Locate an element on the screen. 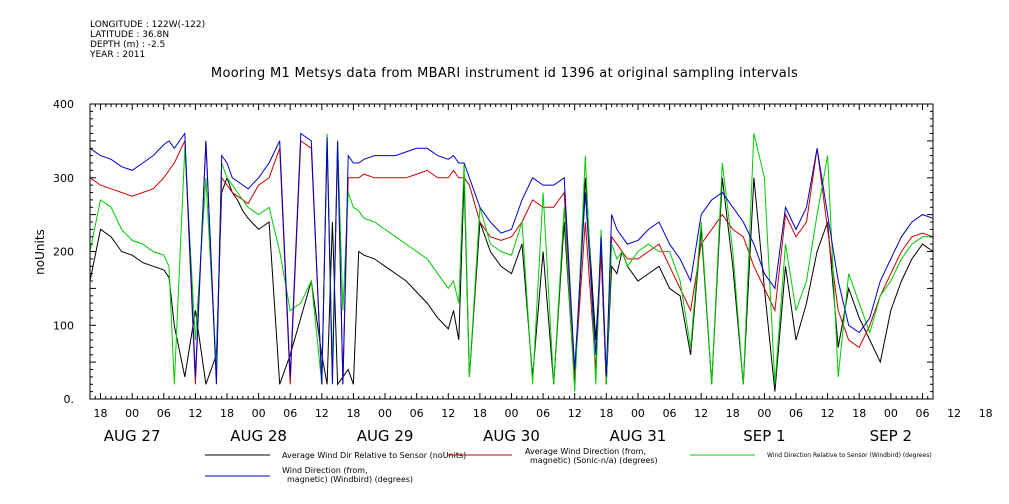 The width and height of the screenshot is (1009, 504). x-day-label: AUG 28 is located at coordinates (258, 436).